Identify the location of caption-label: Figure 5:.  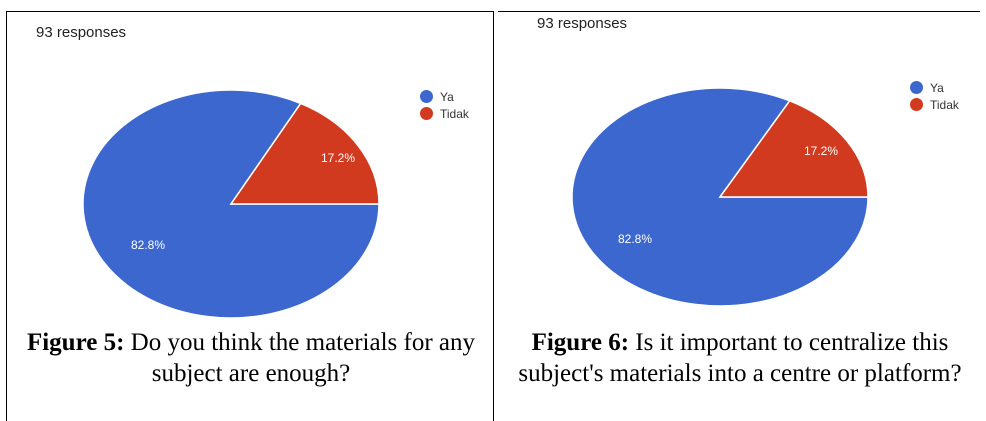
(75, 342).